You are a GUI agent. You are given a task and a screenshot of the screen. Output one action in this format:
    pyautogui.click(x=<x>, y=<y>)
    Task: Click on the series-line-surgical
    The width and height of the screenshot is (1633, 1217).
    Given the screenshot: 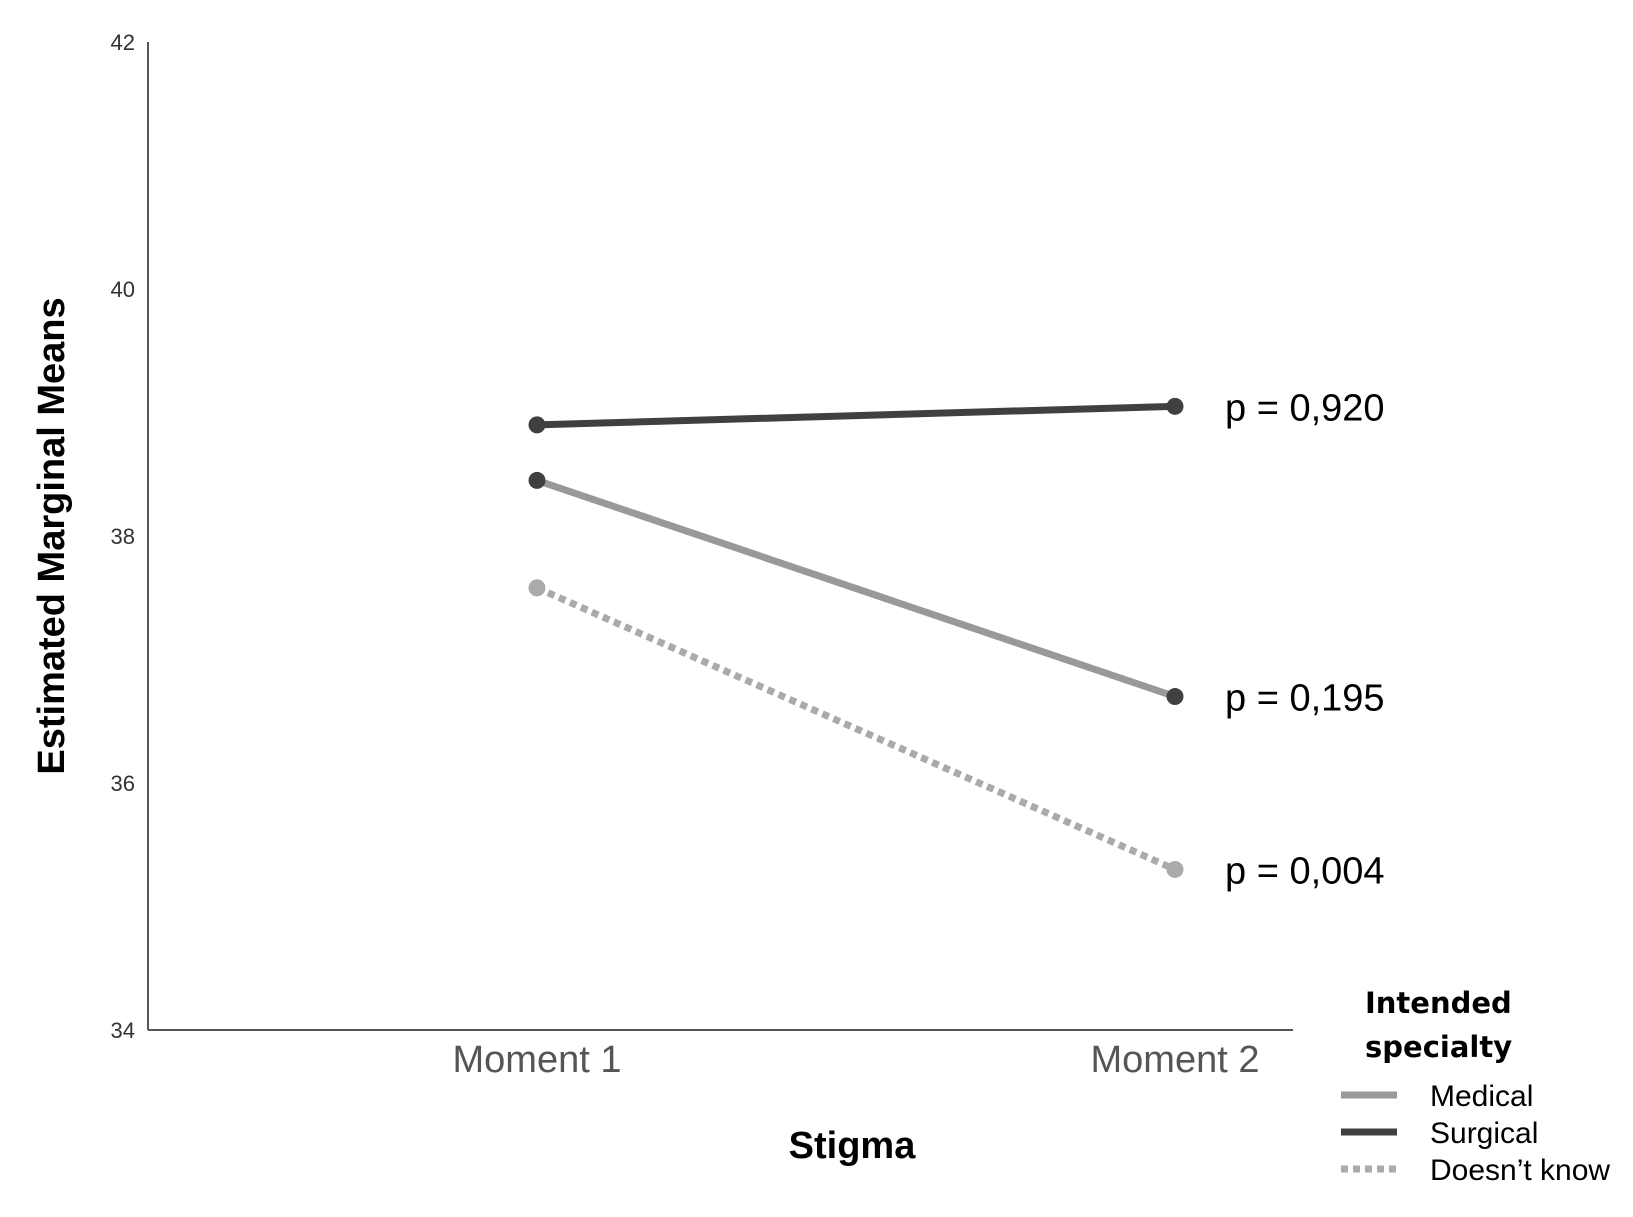 What is the action you would take?
    pyautogui.click(x=856, y=415)
    